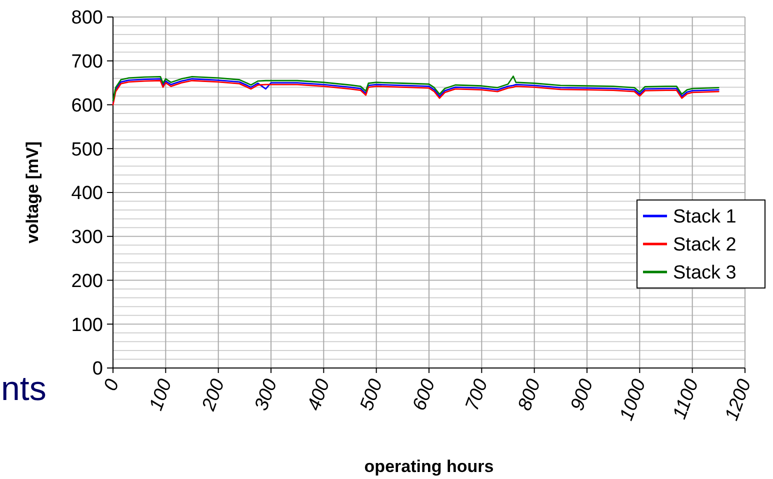 This screenshot has width=773, height=479. Describe the element at coordinates (161, 395) in the screenshot. I see `x-tick-label: 100` at that location.